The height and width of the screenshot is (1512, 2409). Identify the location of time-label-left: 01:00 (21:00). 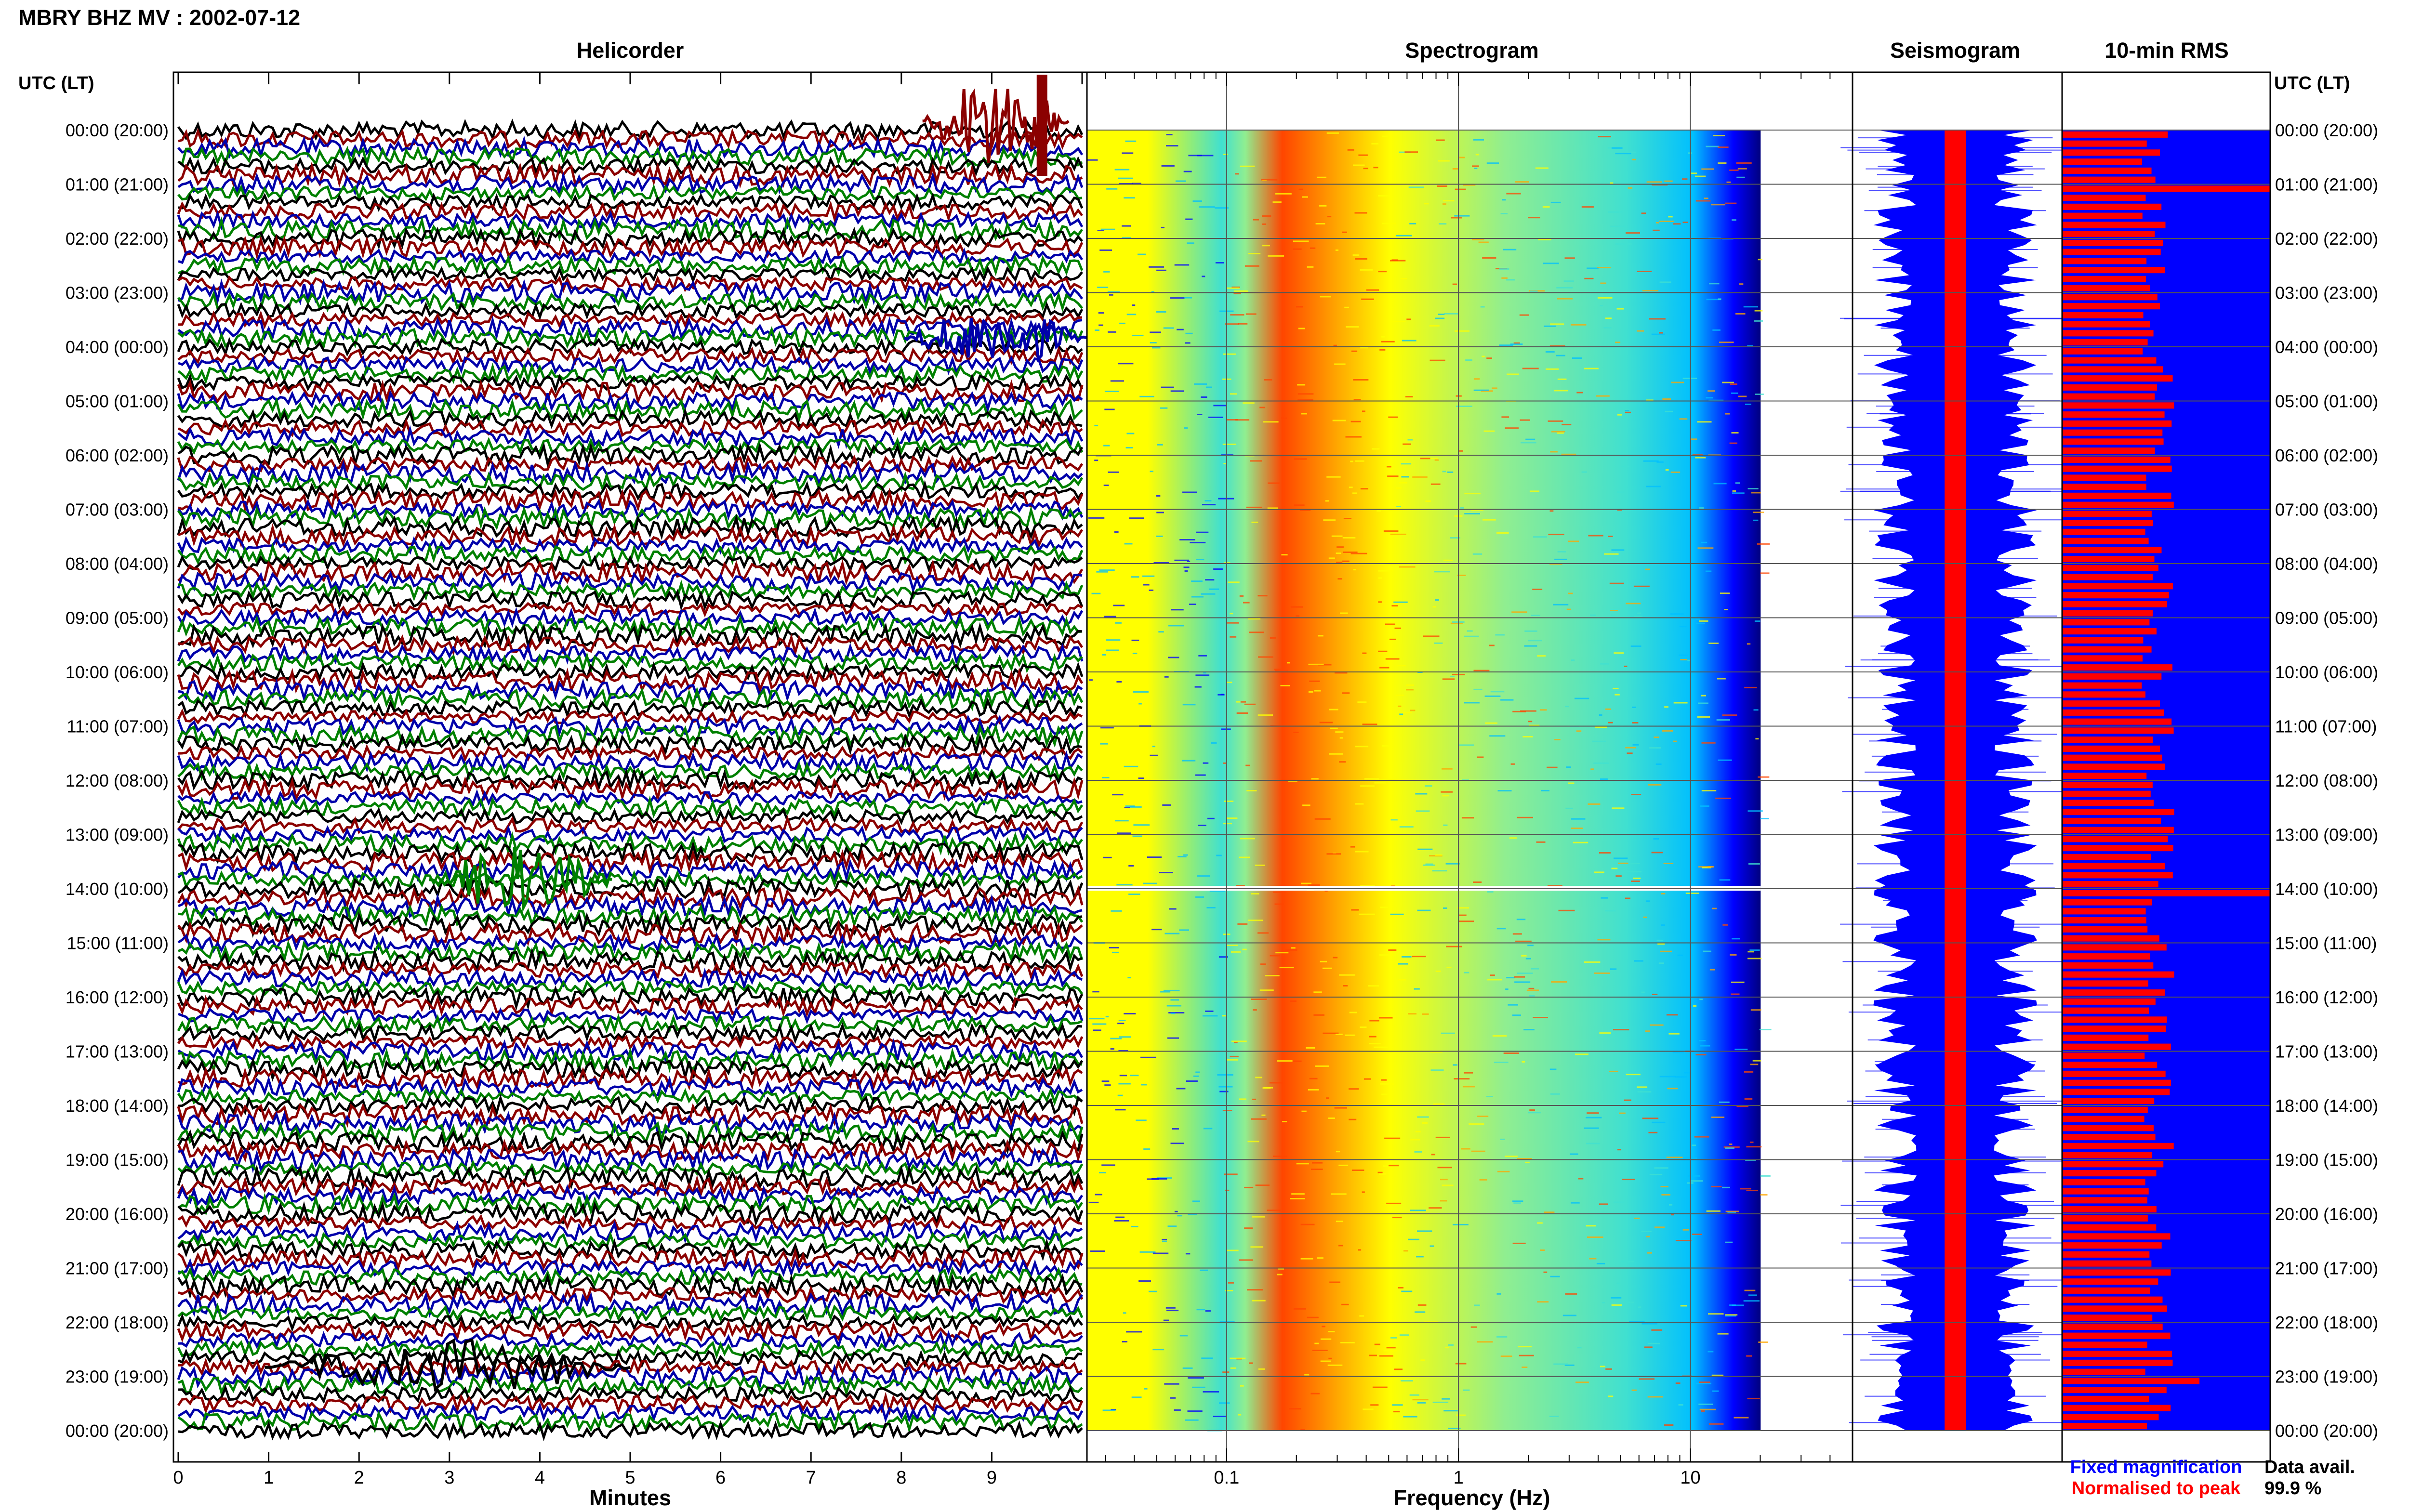
(117, 185).